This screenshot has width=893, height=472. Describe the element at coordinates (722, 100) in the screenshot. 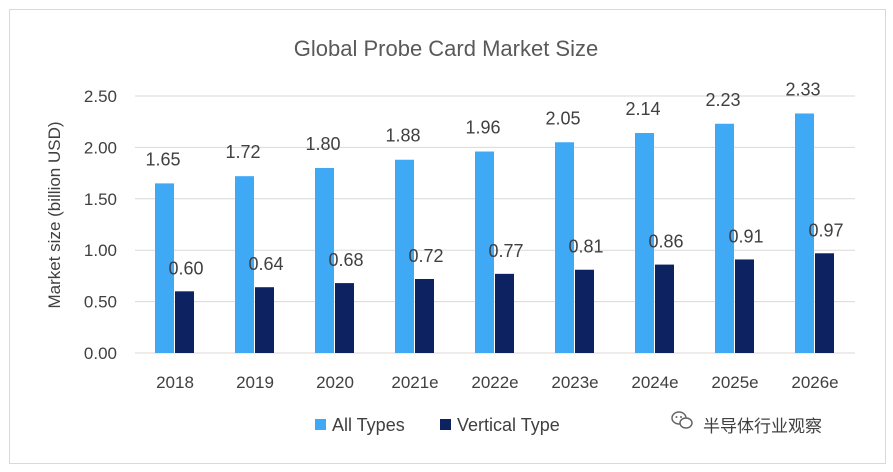

I see `data-label: 2.23` at that location.